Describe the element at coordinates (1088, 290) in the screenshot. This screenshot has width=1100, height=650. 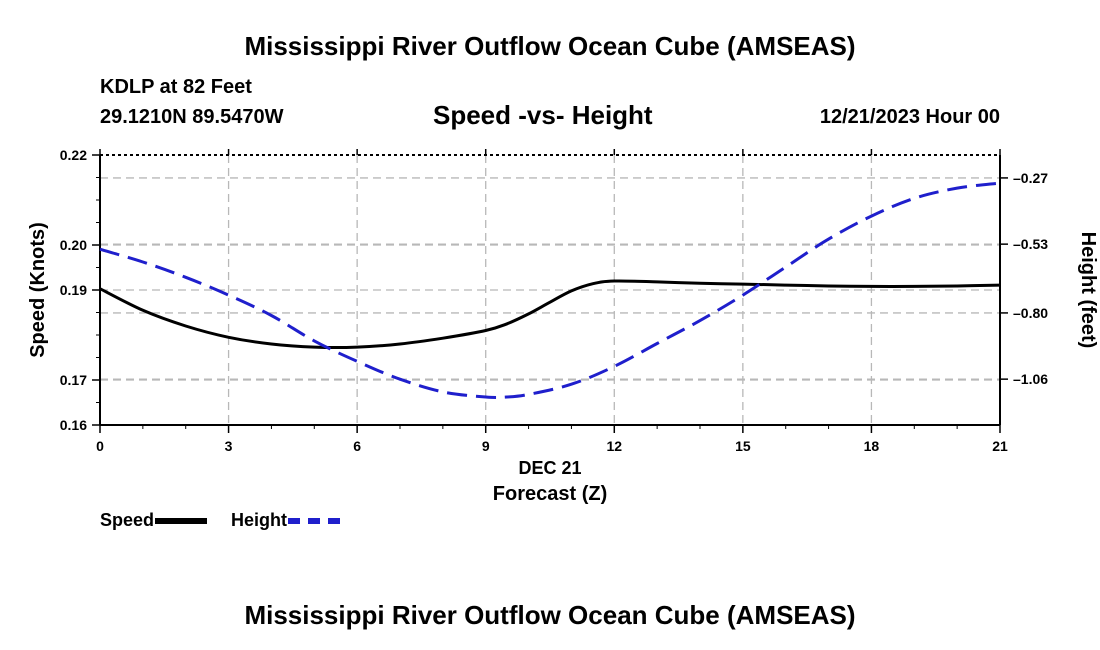
I see `y2-axis-label: Height (feet)` at that location.